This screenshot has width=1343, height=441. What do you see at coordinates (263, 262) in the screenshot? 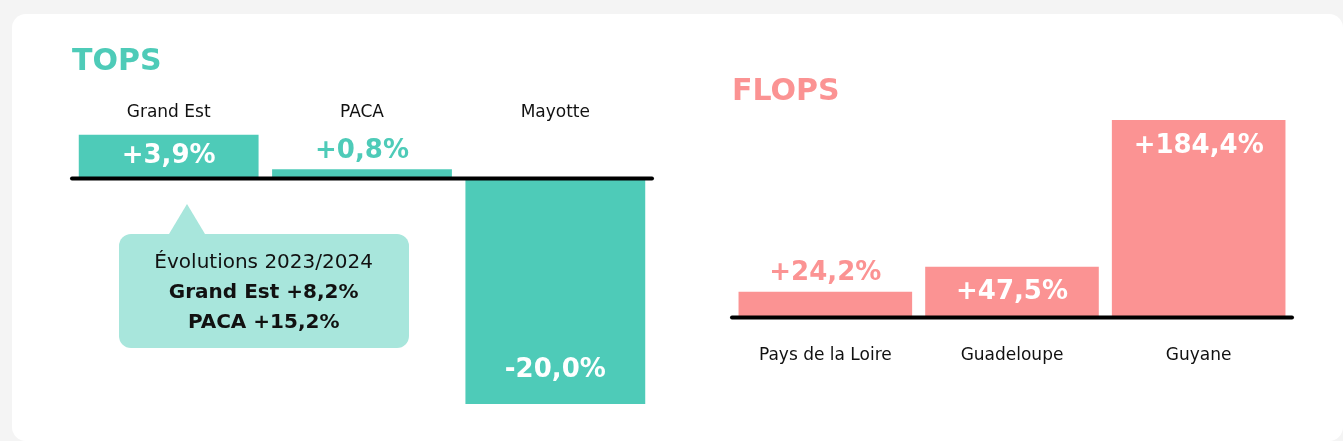
I see `annotation: Évolutions 2023/2024` at bounding box center [263, 262].